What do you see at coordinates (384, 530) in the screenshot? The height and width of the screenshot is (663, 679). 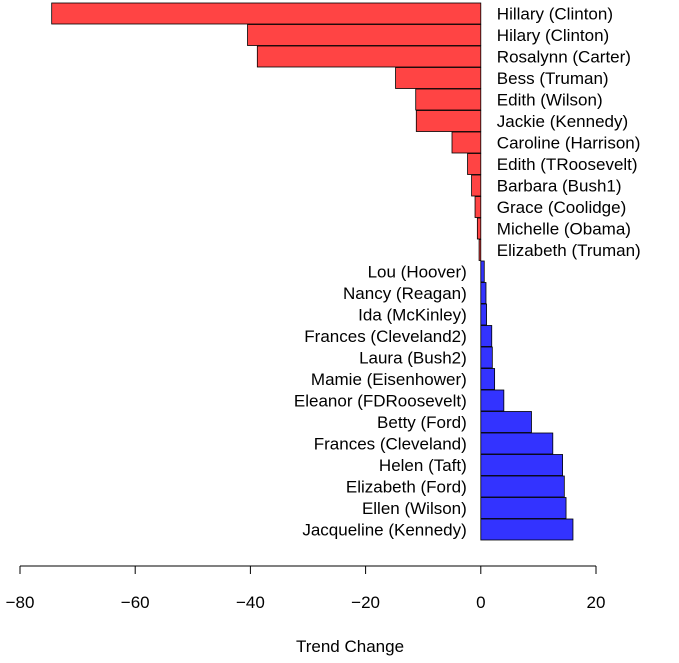 I see `bar-label-24: Jacqueline (Kennedy)` at bounding box center [384, 530].